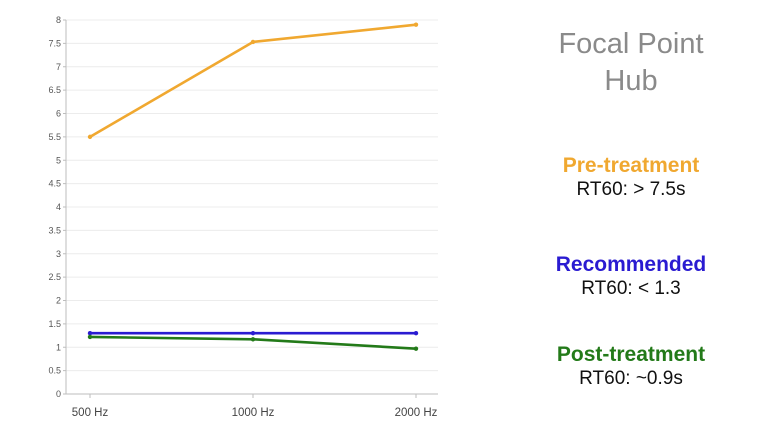  What do you see at coordinates (54, 230) in the screenshot?
I see `y-tick-label: 3.5` at bounding box center [54, 230].